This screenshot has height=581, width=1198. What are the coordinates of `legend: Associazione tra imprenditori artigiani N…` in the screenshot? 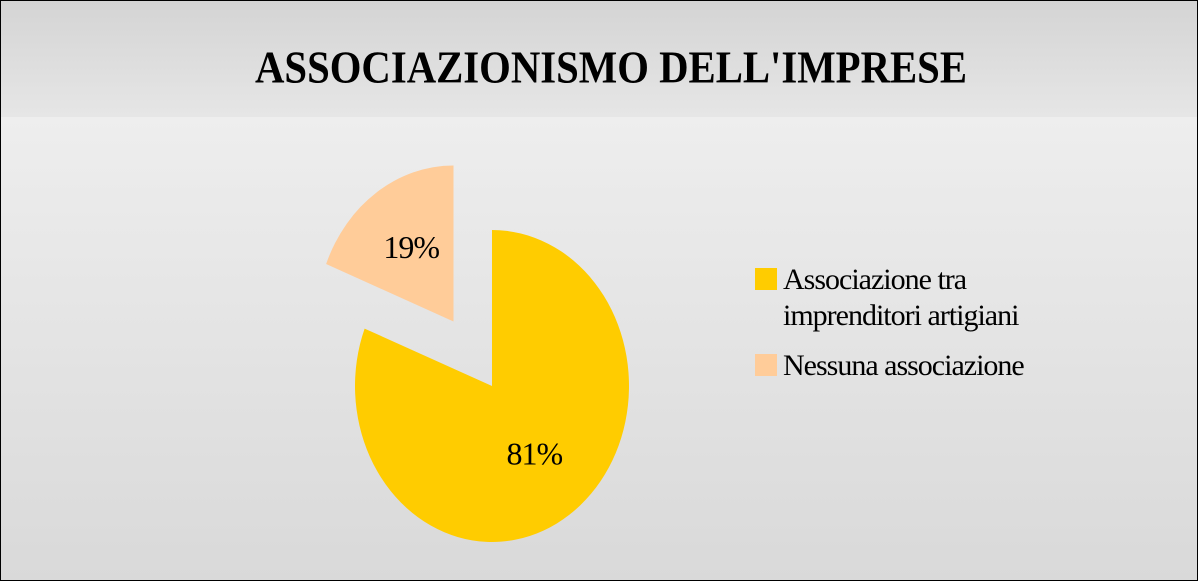 It's located at (925, 330).